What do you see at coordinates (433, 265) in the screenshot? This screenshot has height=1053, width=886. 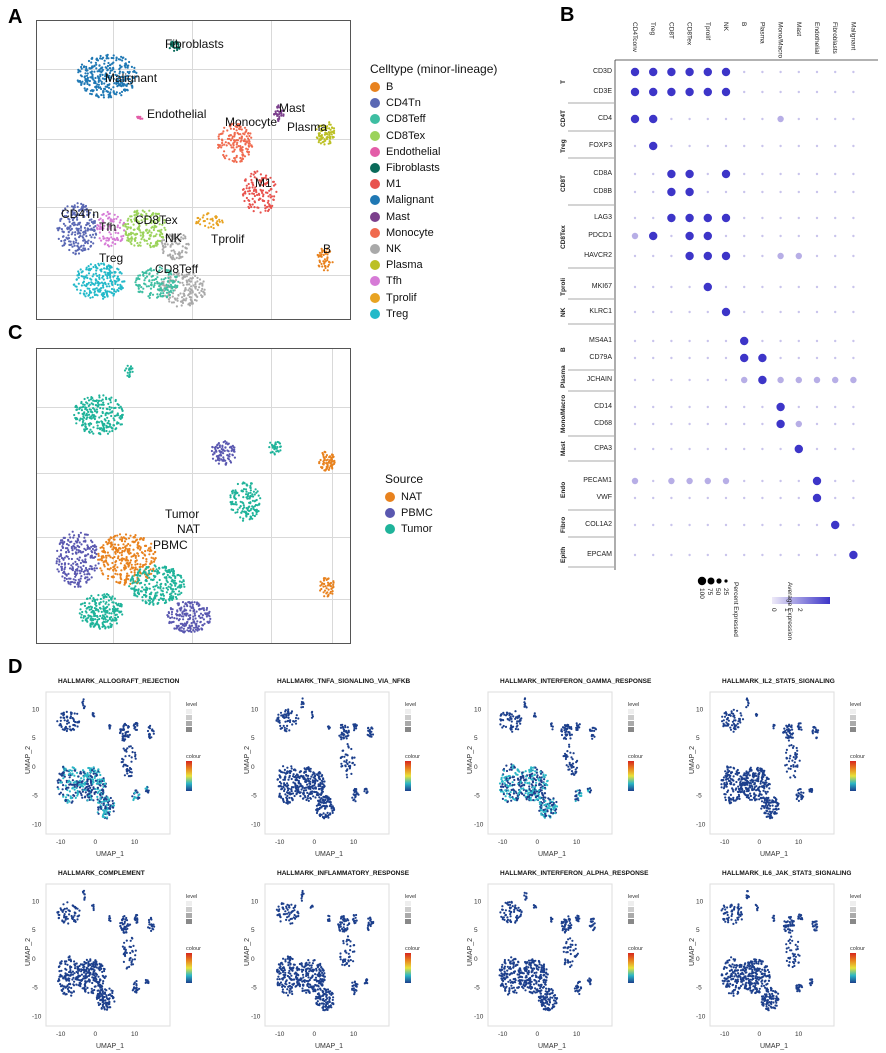 I see `celltype-legend-item: Plasma` at bounding box center [433, 265].